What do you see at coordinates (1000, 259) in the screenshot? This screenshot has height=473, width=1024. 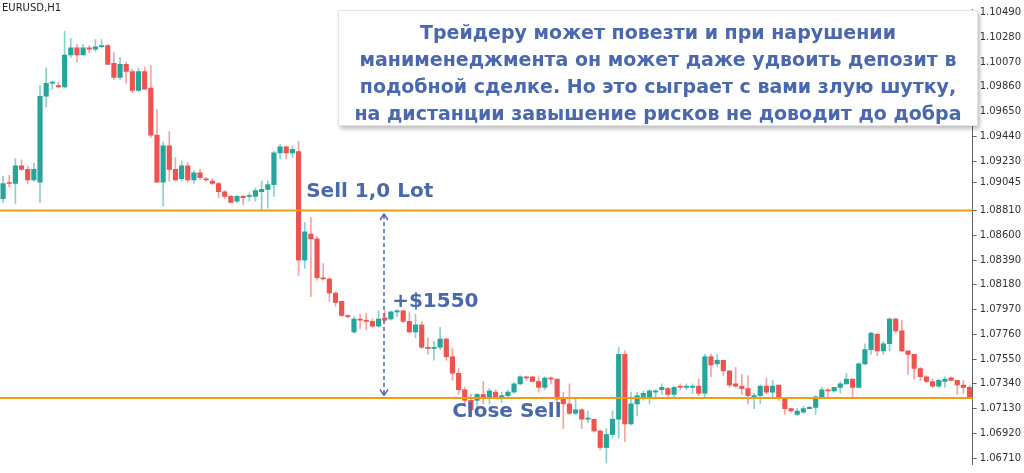 I see `y-tick-label: 1.08390` at bounding box center [1000, 259].